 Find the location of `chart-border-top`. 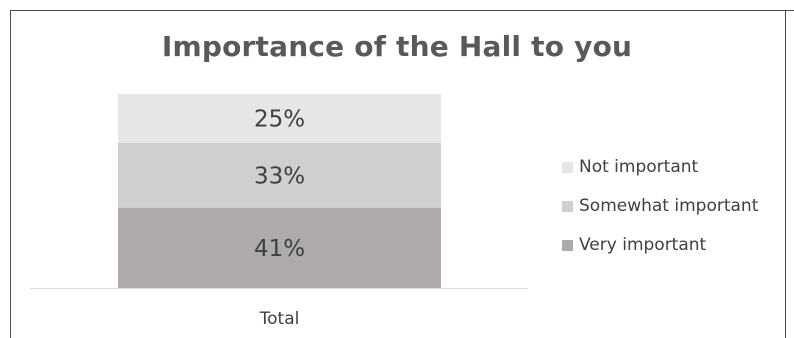

chart-border-top is located at coordinates (402, 10).